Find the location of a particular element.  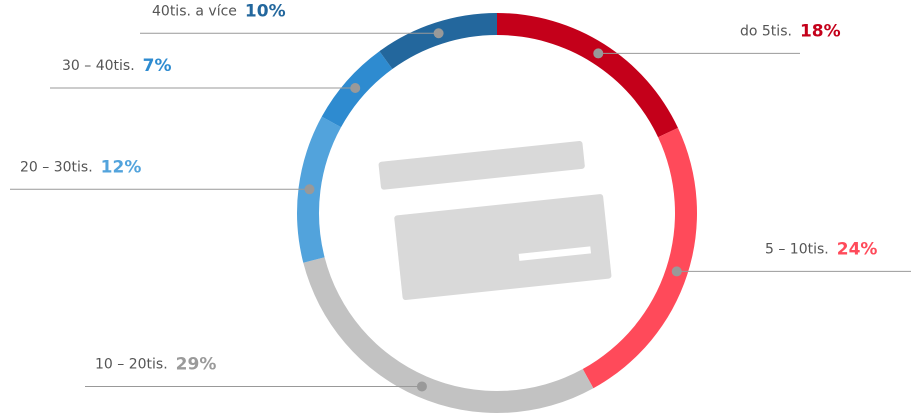

segment-label: 10 – 20tis. 29% is located at coordinates (155, 364).